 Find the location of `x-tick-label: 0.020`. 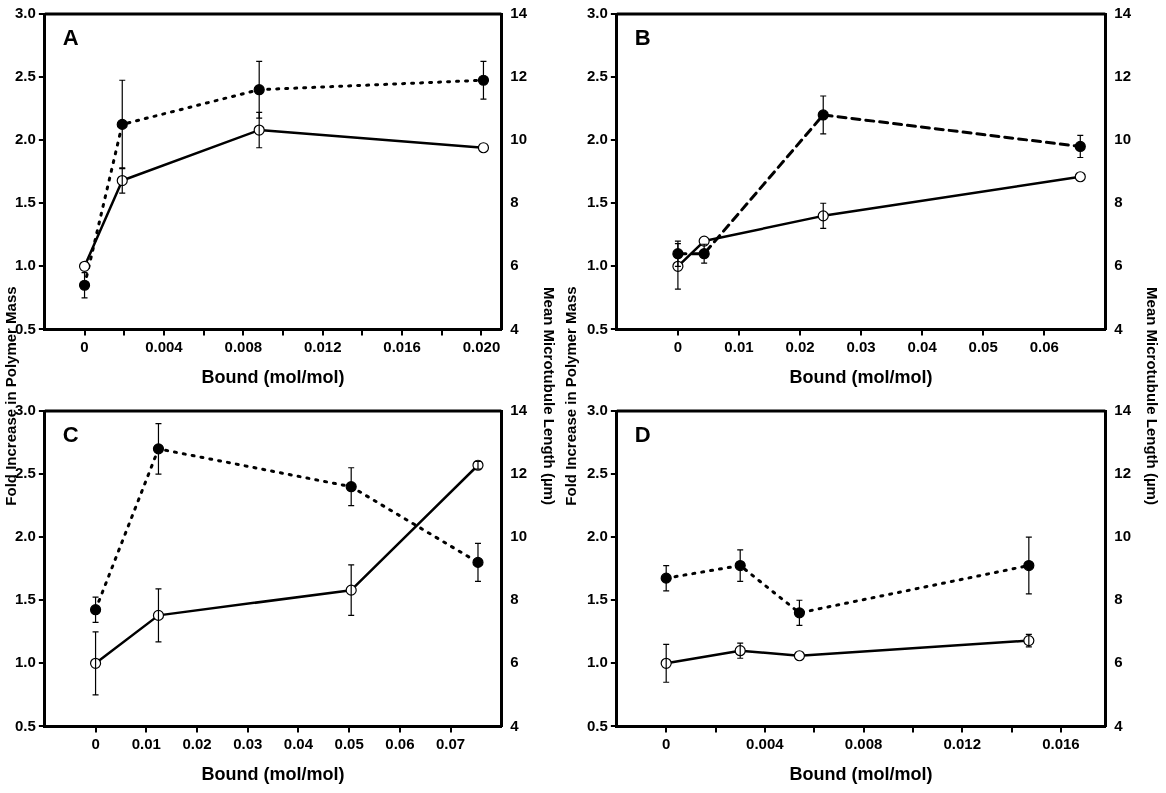

x-tick-label: 0.020 is located at coordinates (481, 346).